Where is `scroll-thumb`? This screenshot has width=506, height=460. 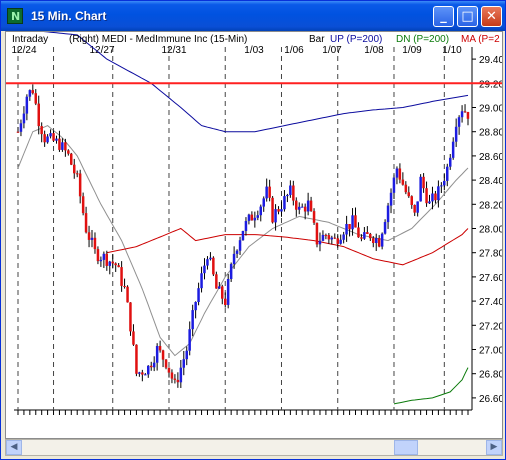 scroll-thumb is located at coordinates (406, 447).